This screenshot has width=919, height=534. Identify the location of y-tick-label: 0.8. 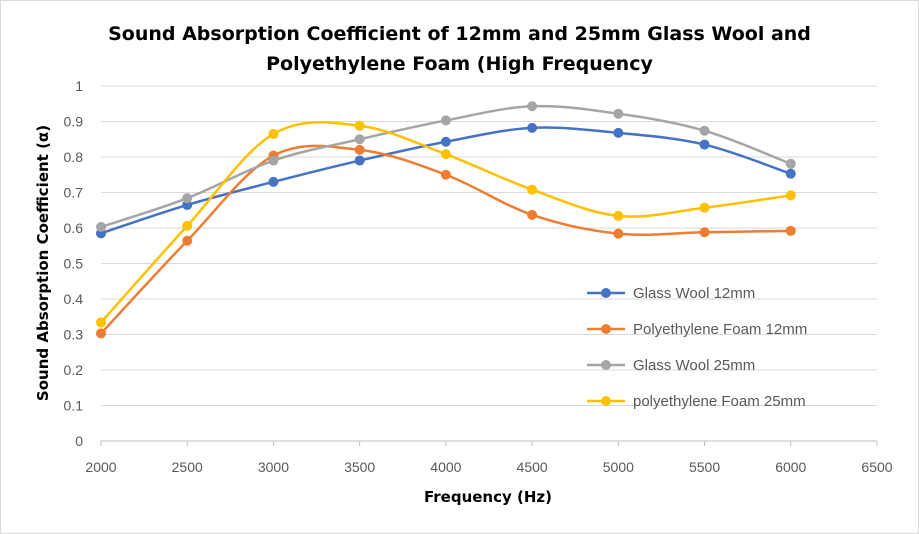
(74, 157).